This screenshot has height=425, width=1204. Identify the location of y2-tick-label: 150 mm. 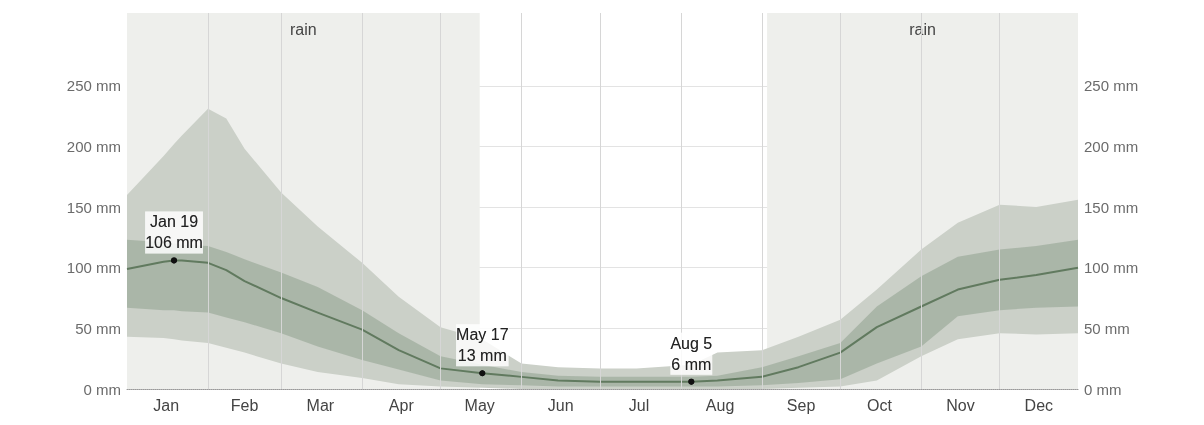
(1111, 207).